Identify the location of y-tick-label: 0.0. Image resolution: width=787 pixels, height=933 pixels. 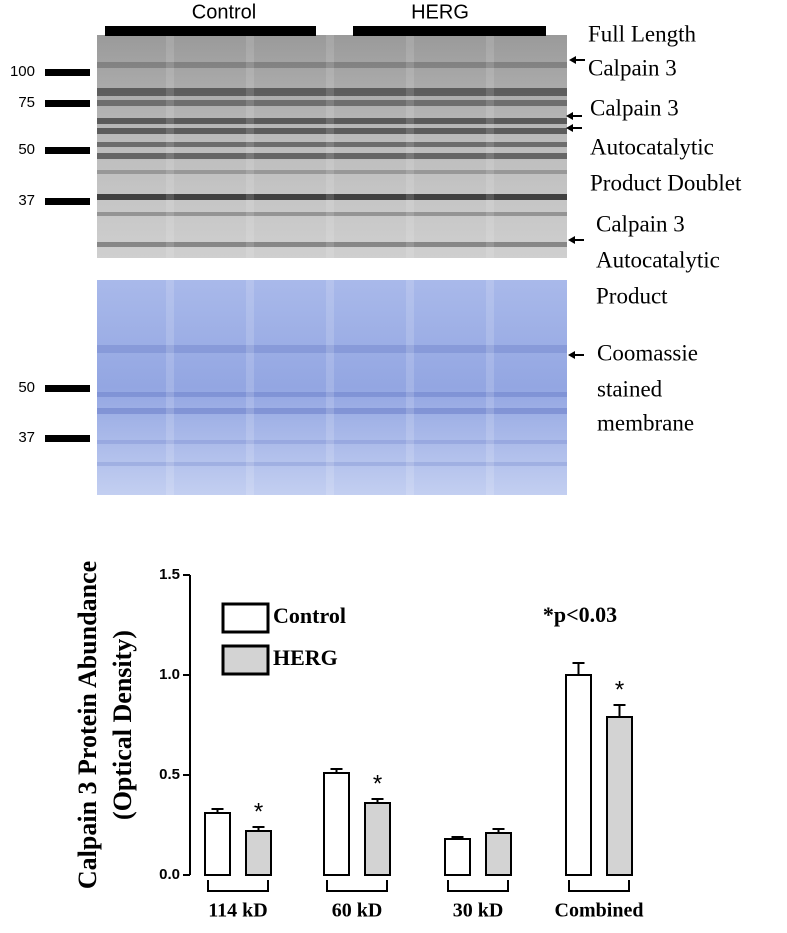
(169, 874).